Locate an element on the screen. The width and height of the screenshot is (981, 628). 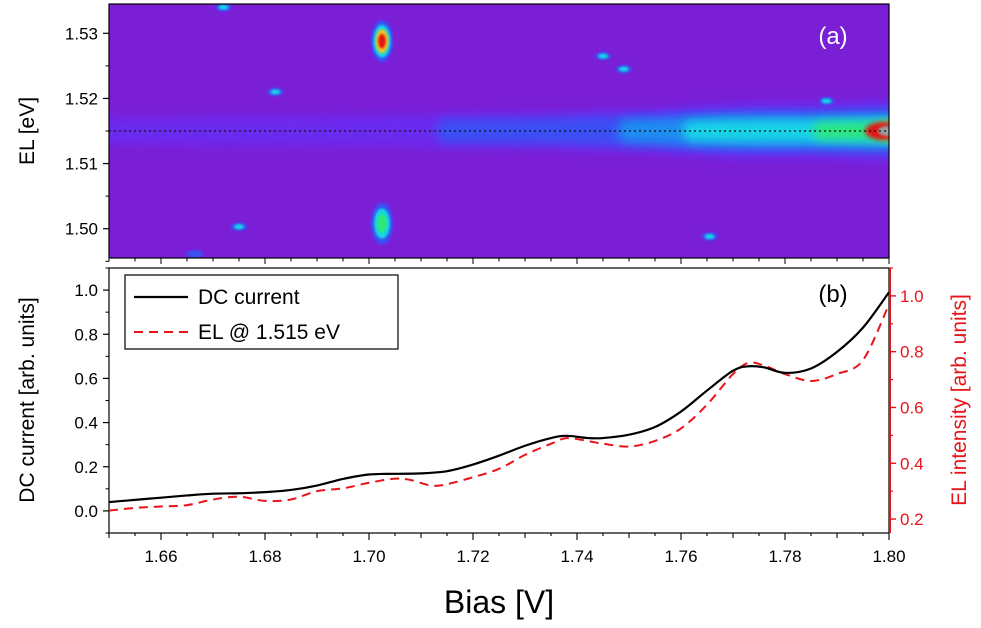
y-tick-label: 0.0 is located at coordinates (86, 511).